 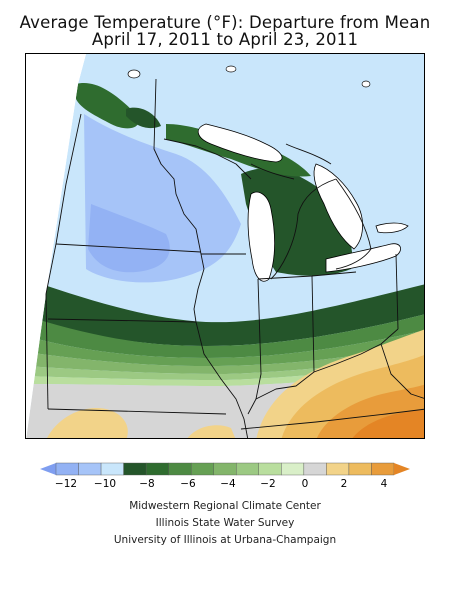 I want to click on legend-max-arrow, so click(x=402, y=469).